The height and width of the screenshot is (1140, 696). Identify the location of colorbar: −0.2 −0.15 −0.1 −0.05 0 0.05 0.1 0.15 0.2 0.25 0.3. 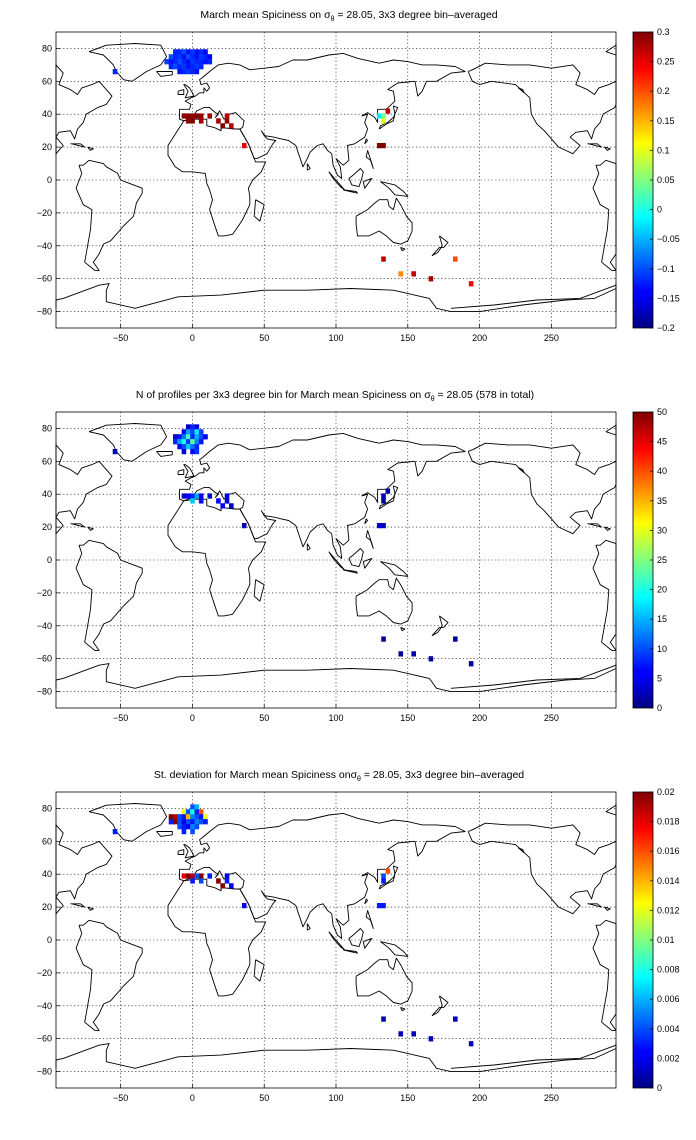
(656, 180).